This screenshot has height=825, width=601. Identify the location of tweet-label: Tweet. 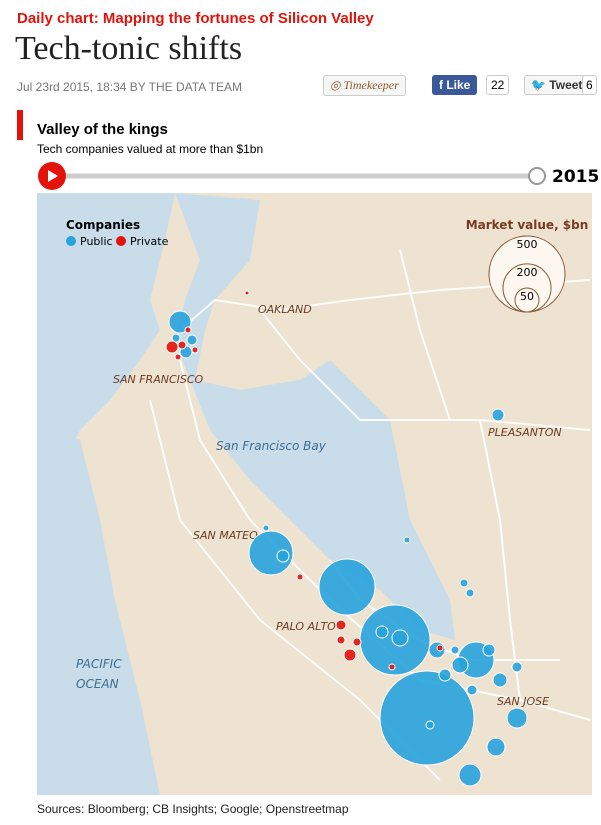
(566, 85).